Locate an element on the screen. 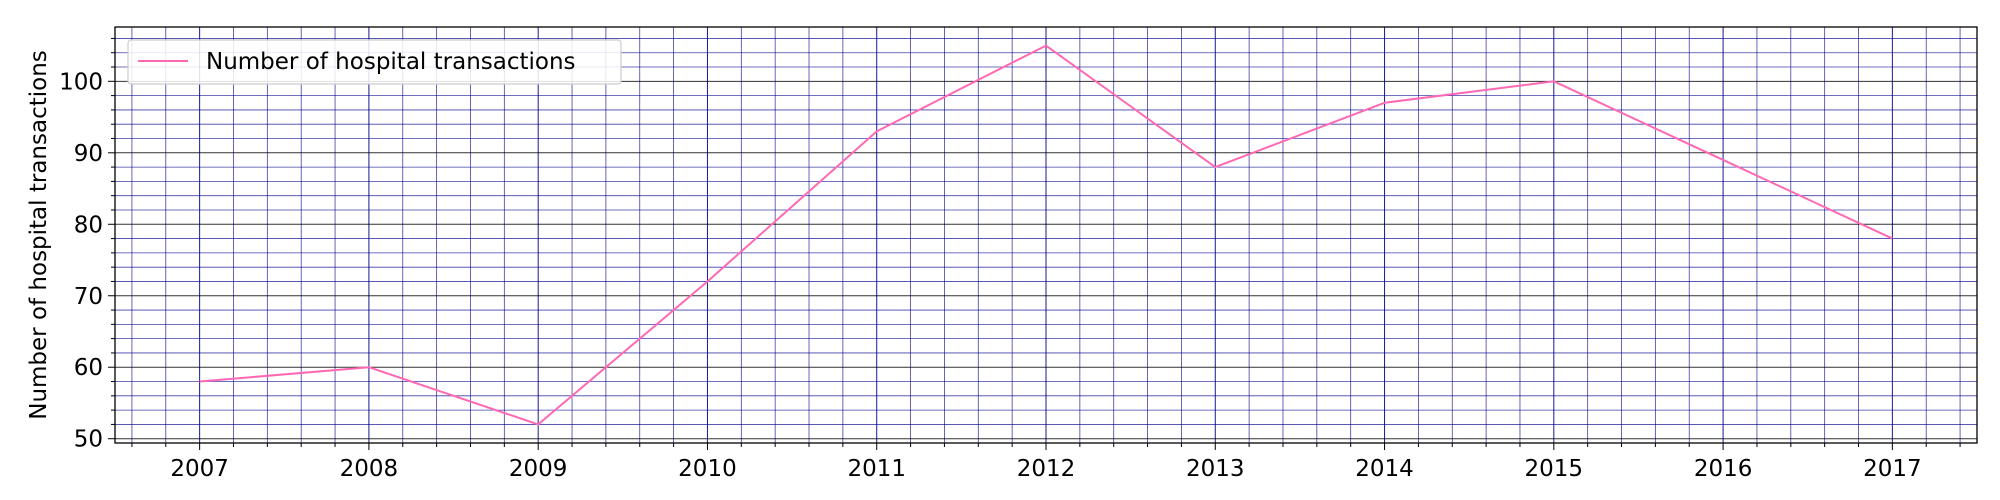 Image resolution: width=2000 pixels, height=500 pixels. x-tick-label: 2008 is located at coordinates (369, 469).